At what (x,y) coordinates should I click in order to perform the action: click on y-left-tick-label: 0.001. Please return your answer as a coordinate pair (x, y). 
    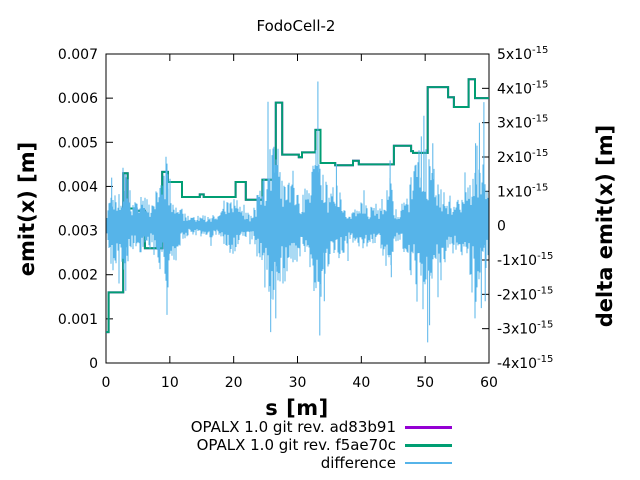
    Looking at the image, I should click on (78, 320).